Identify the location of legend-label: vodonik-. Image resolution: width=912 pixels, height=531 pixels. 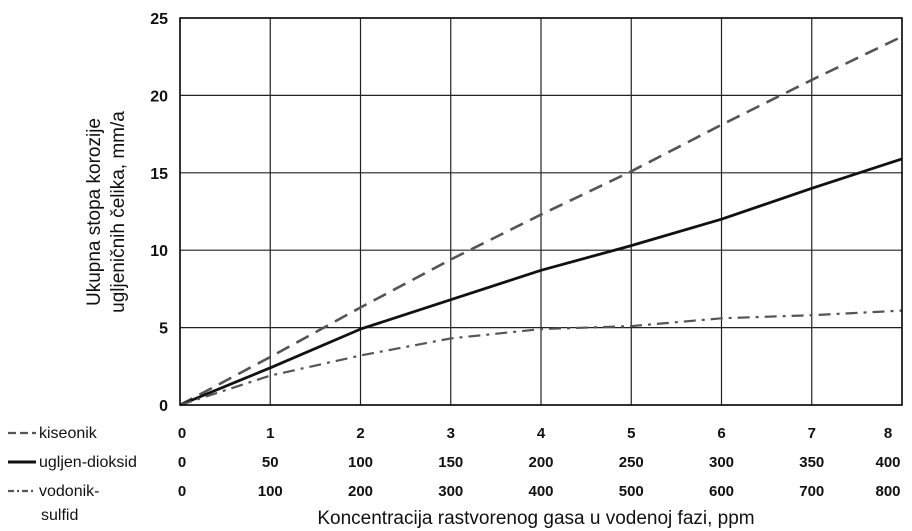
(69, 491).